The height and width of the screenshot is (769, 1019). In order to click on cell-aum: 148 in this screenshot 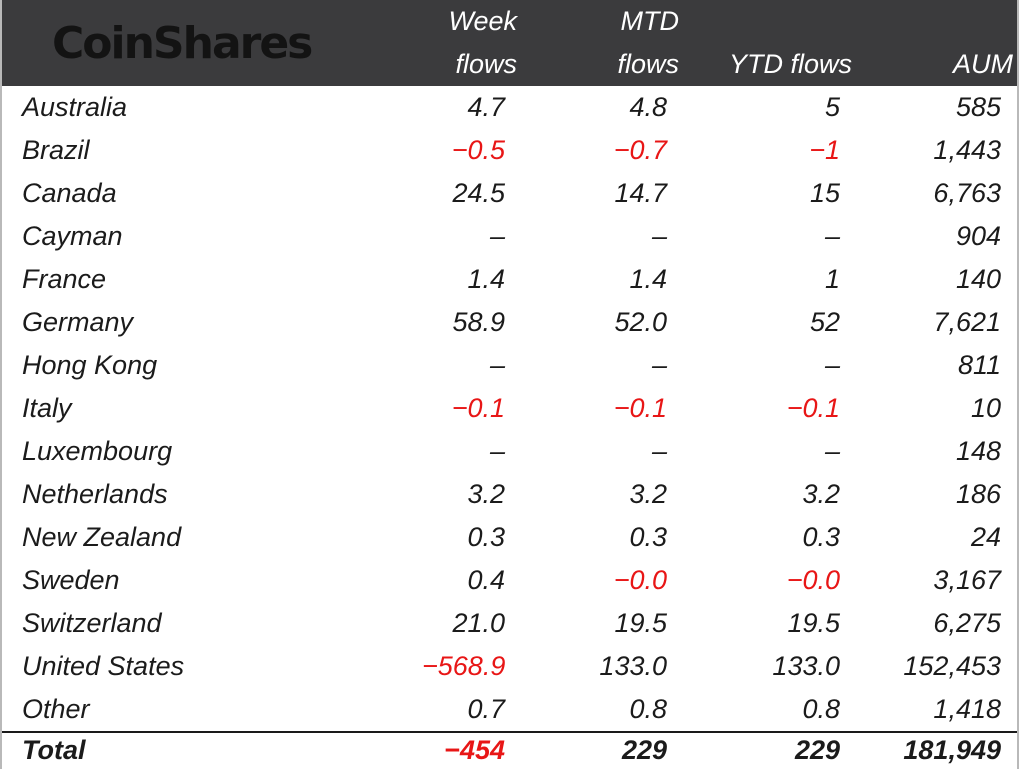, I will do `click(978, 451)`.